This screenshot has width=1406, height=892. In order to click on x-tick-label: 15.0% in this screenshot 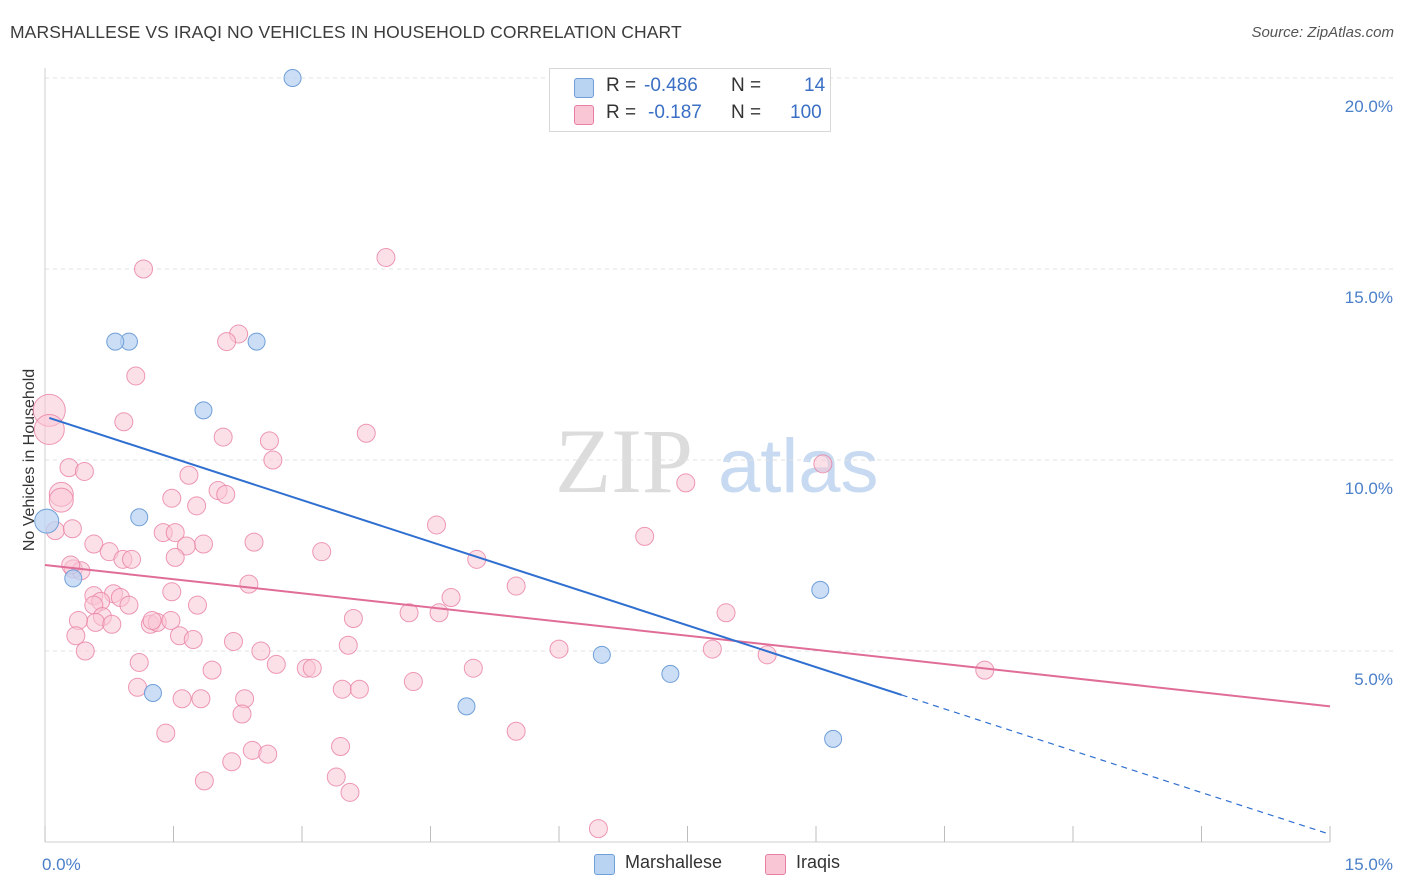, I will do `click(1369, 864)`.